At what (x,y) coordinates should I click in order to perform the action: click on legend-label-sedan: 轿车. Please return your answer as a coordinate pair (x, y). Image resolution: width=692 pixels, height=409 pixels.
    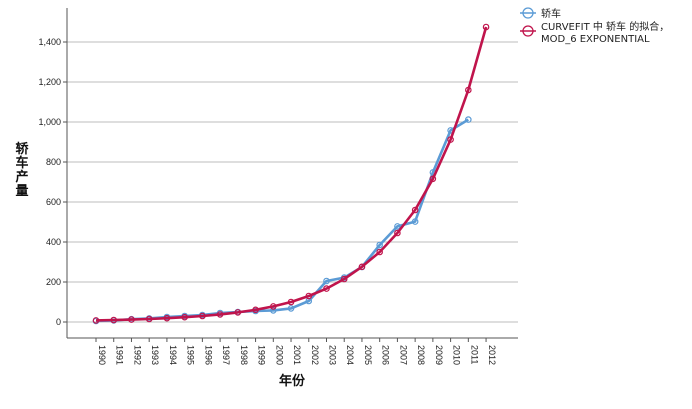
    Looking at the image, I should click on (551, 13).